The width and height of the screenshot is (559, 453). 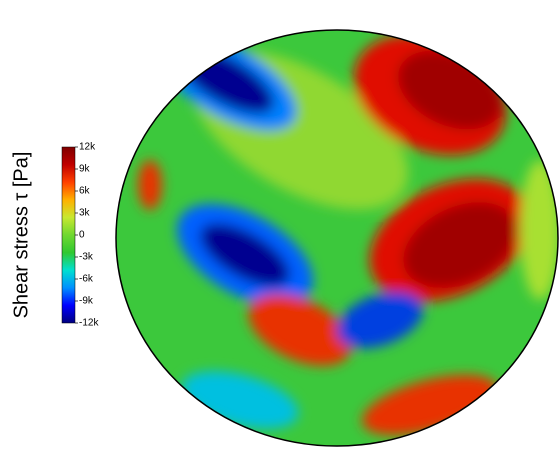 What do you see at coordinates (68, 235) in the screenshot?
I see `colorbar` at bounding box center [68, 235].